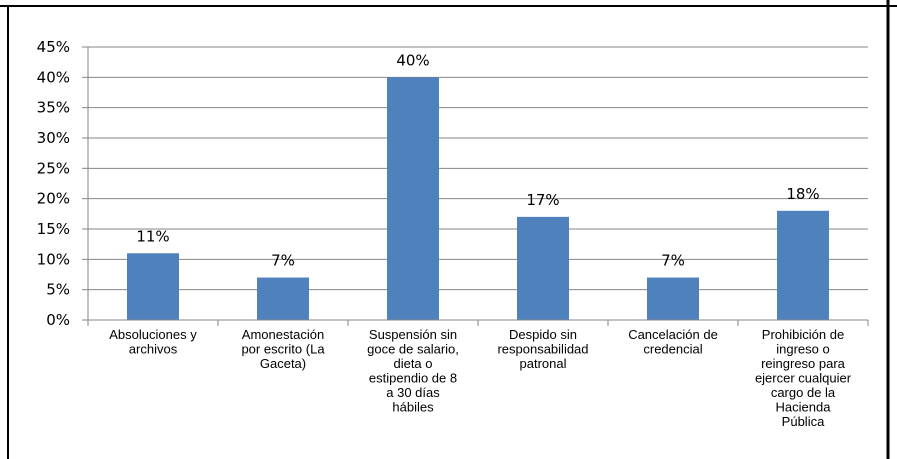  Describe the element at coordinates (283, 334) in the screenshot. I see `category-label: Amonestación` at that location.